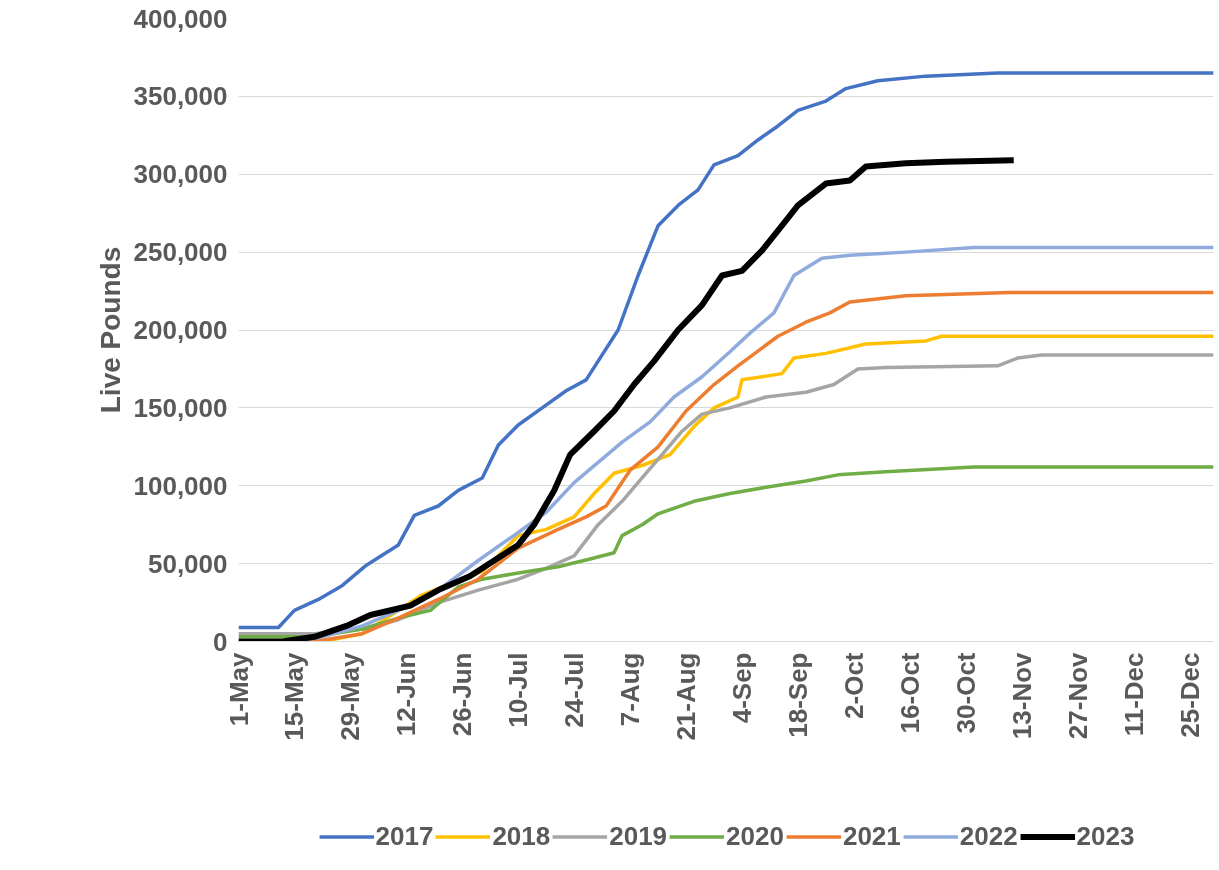 The width and height of the screenshot is (1219, 870). Describe the element at coordinates (1105, 836) in the screenshot. I see `legend-label: 2023` at that location.